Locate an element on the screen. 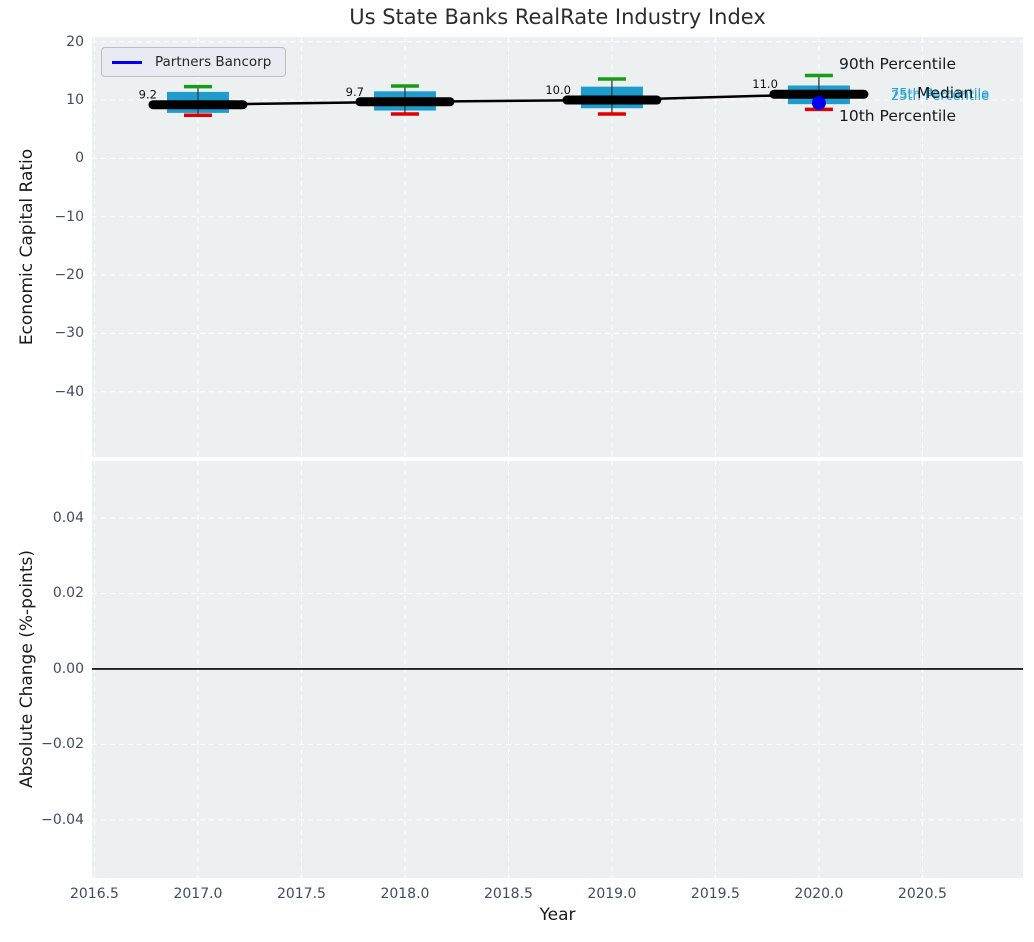 Image resolution: width=1034 pixels, height=942 pixels. x-tick-label: 2016.5 is located at coordinates (94, 894).